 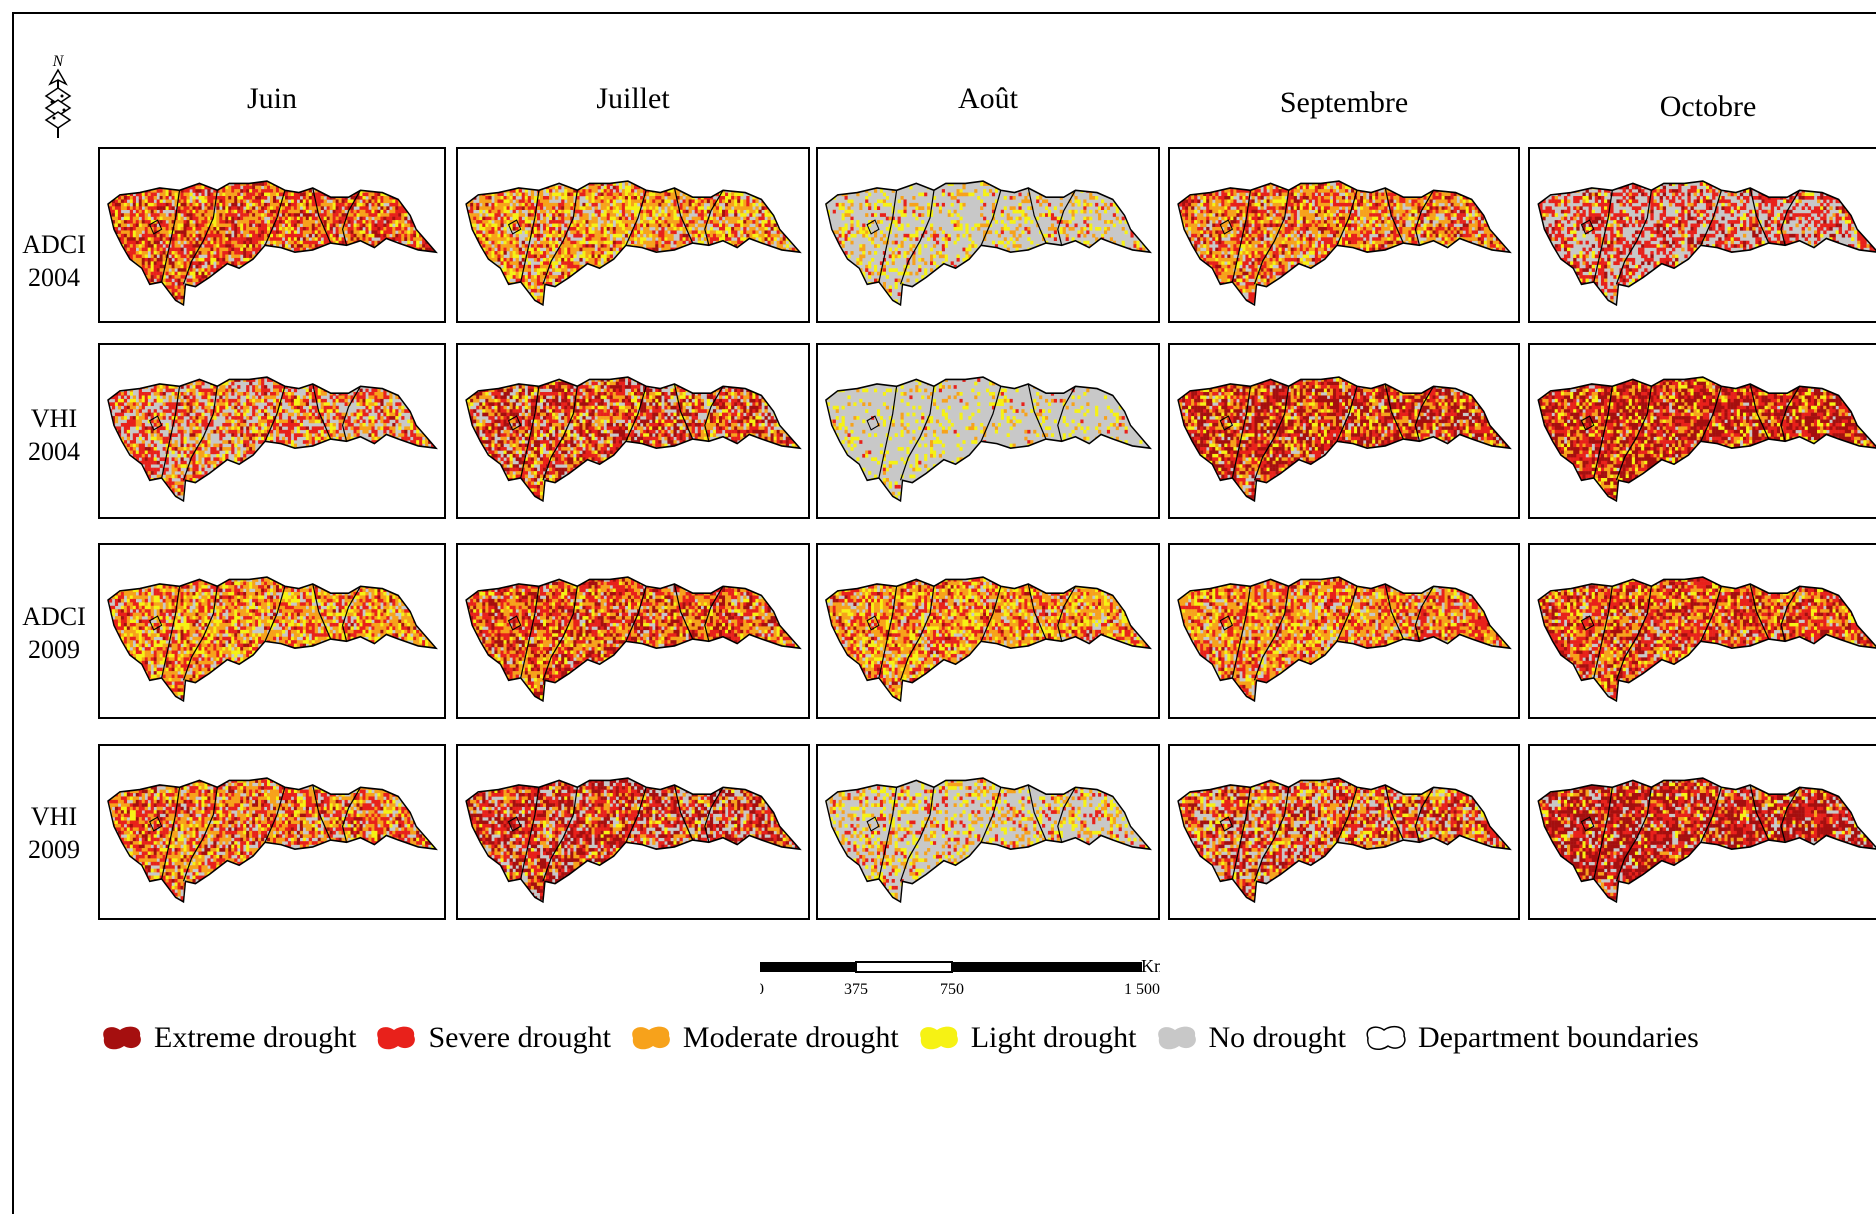 What do you see at coordinates (988, 439) in the screenshot?
I see `no-drought-area` at bounding box center [988, 439].